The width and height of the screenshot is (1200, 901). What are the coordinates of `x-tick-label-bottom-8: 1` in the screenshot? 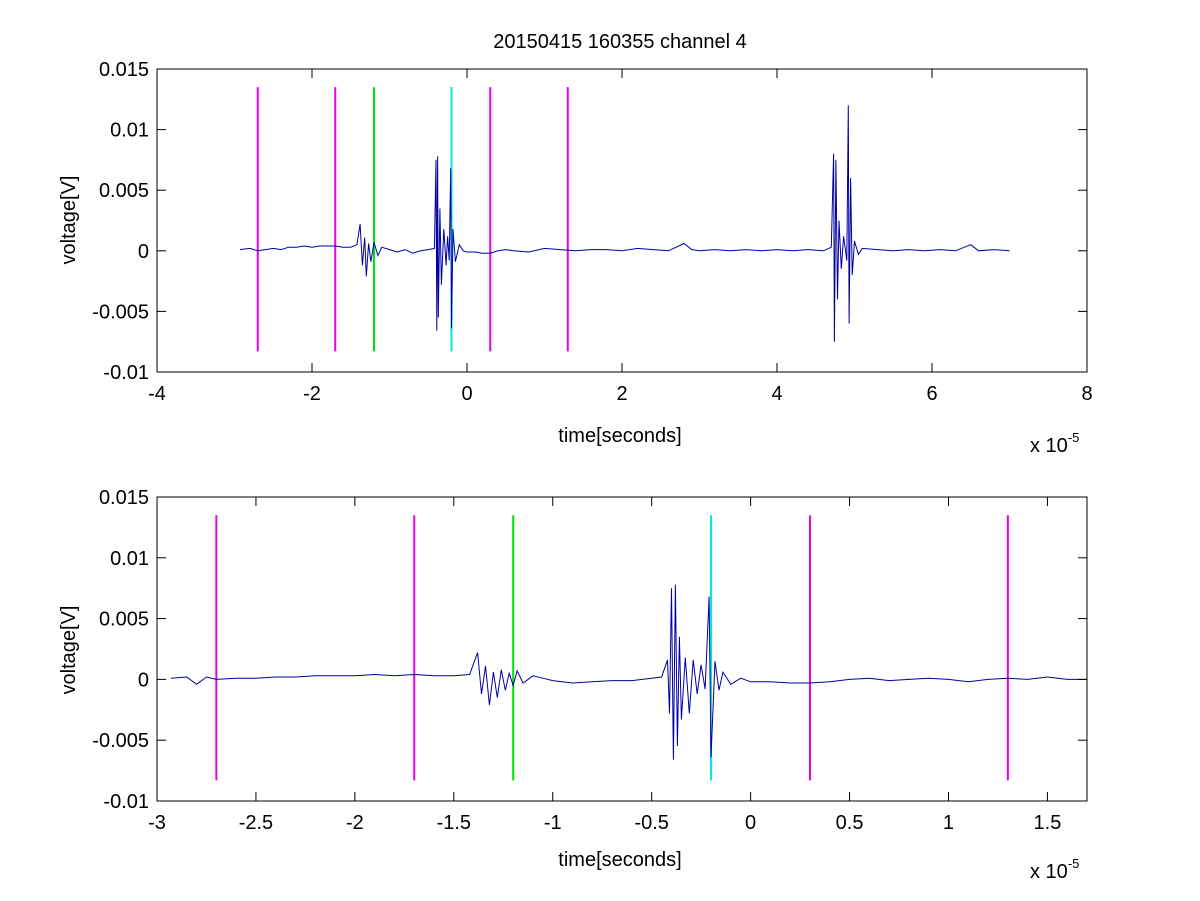 It's located at (948, 823).